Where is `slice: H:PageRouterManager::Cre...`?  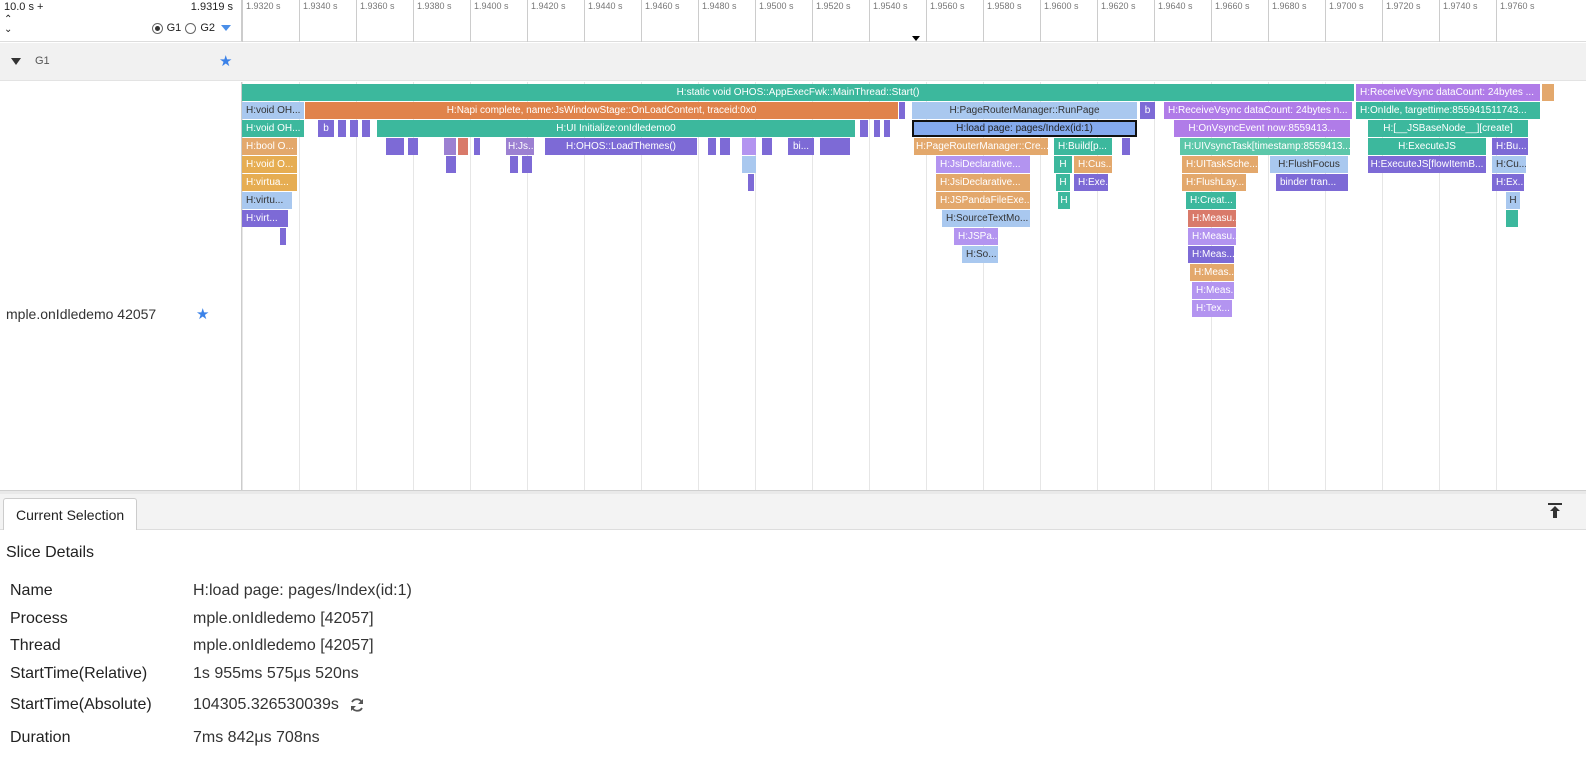
slice: H:PageRouterManager::Cre... is located at coordinates (981, 146).